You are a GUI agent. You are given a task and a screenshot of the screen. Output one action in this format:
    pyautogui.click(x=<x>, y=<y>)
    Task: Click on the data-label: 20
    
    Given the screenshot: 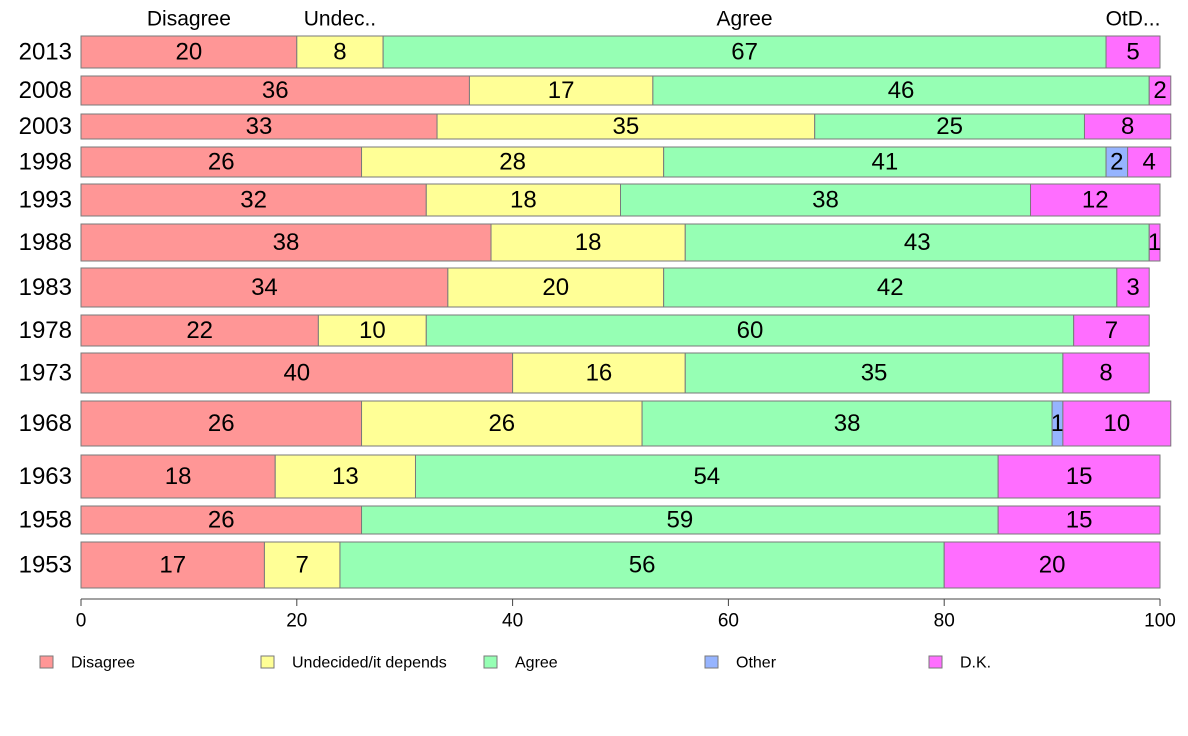 What is the action you would take?
    pyautogui.click(x=1052, y=565)
    